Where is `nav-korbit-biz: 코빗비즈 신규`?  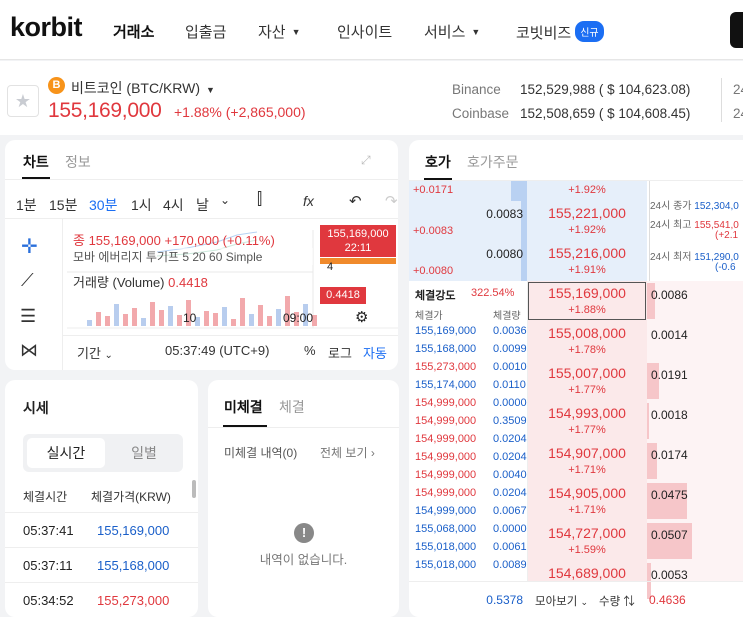 nav-korbit-biz: 코빗비즈 신규 is located at coordinates (560, 32).